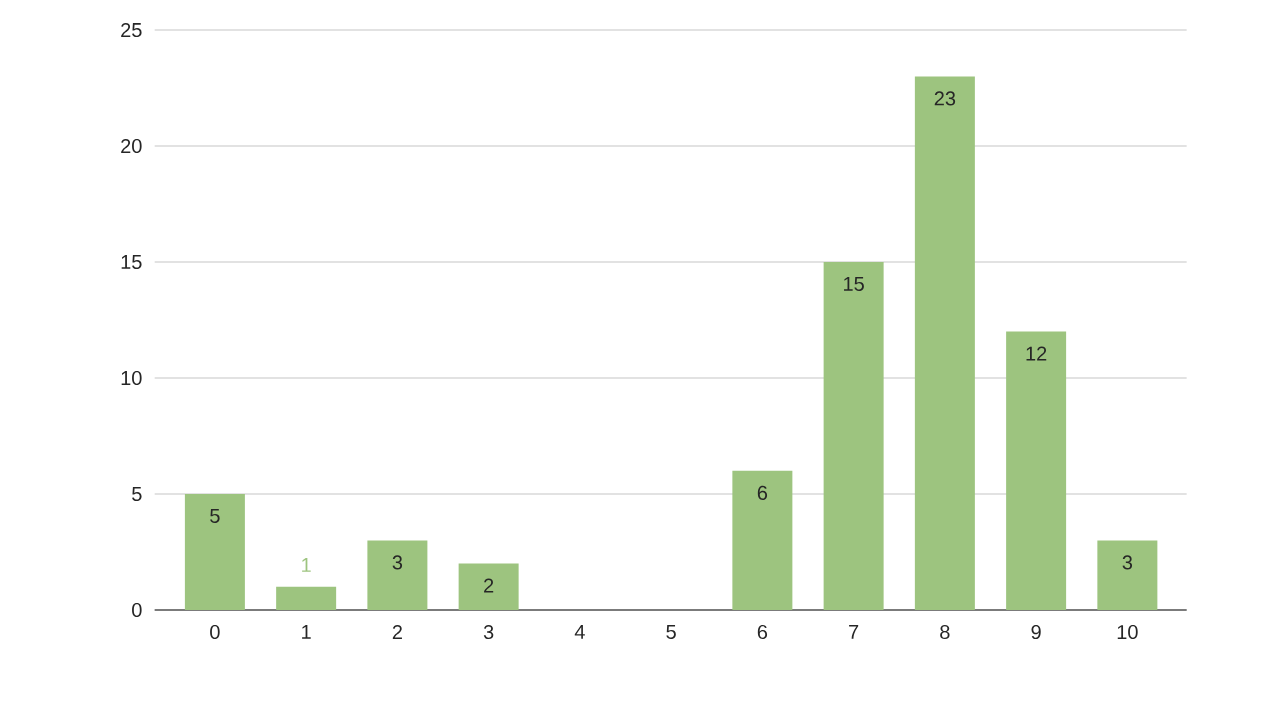 The height and width of the screenshot is (708, 1272). What do you see at coordinates (131, 378) in the screenshot?
I see `y-tick-label: 10` at bounding box center [131, 378].